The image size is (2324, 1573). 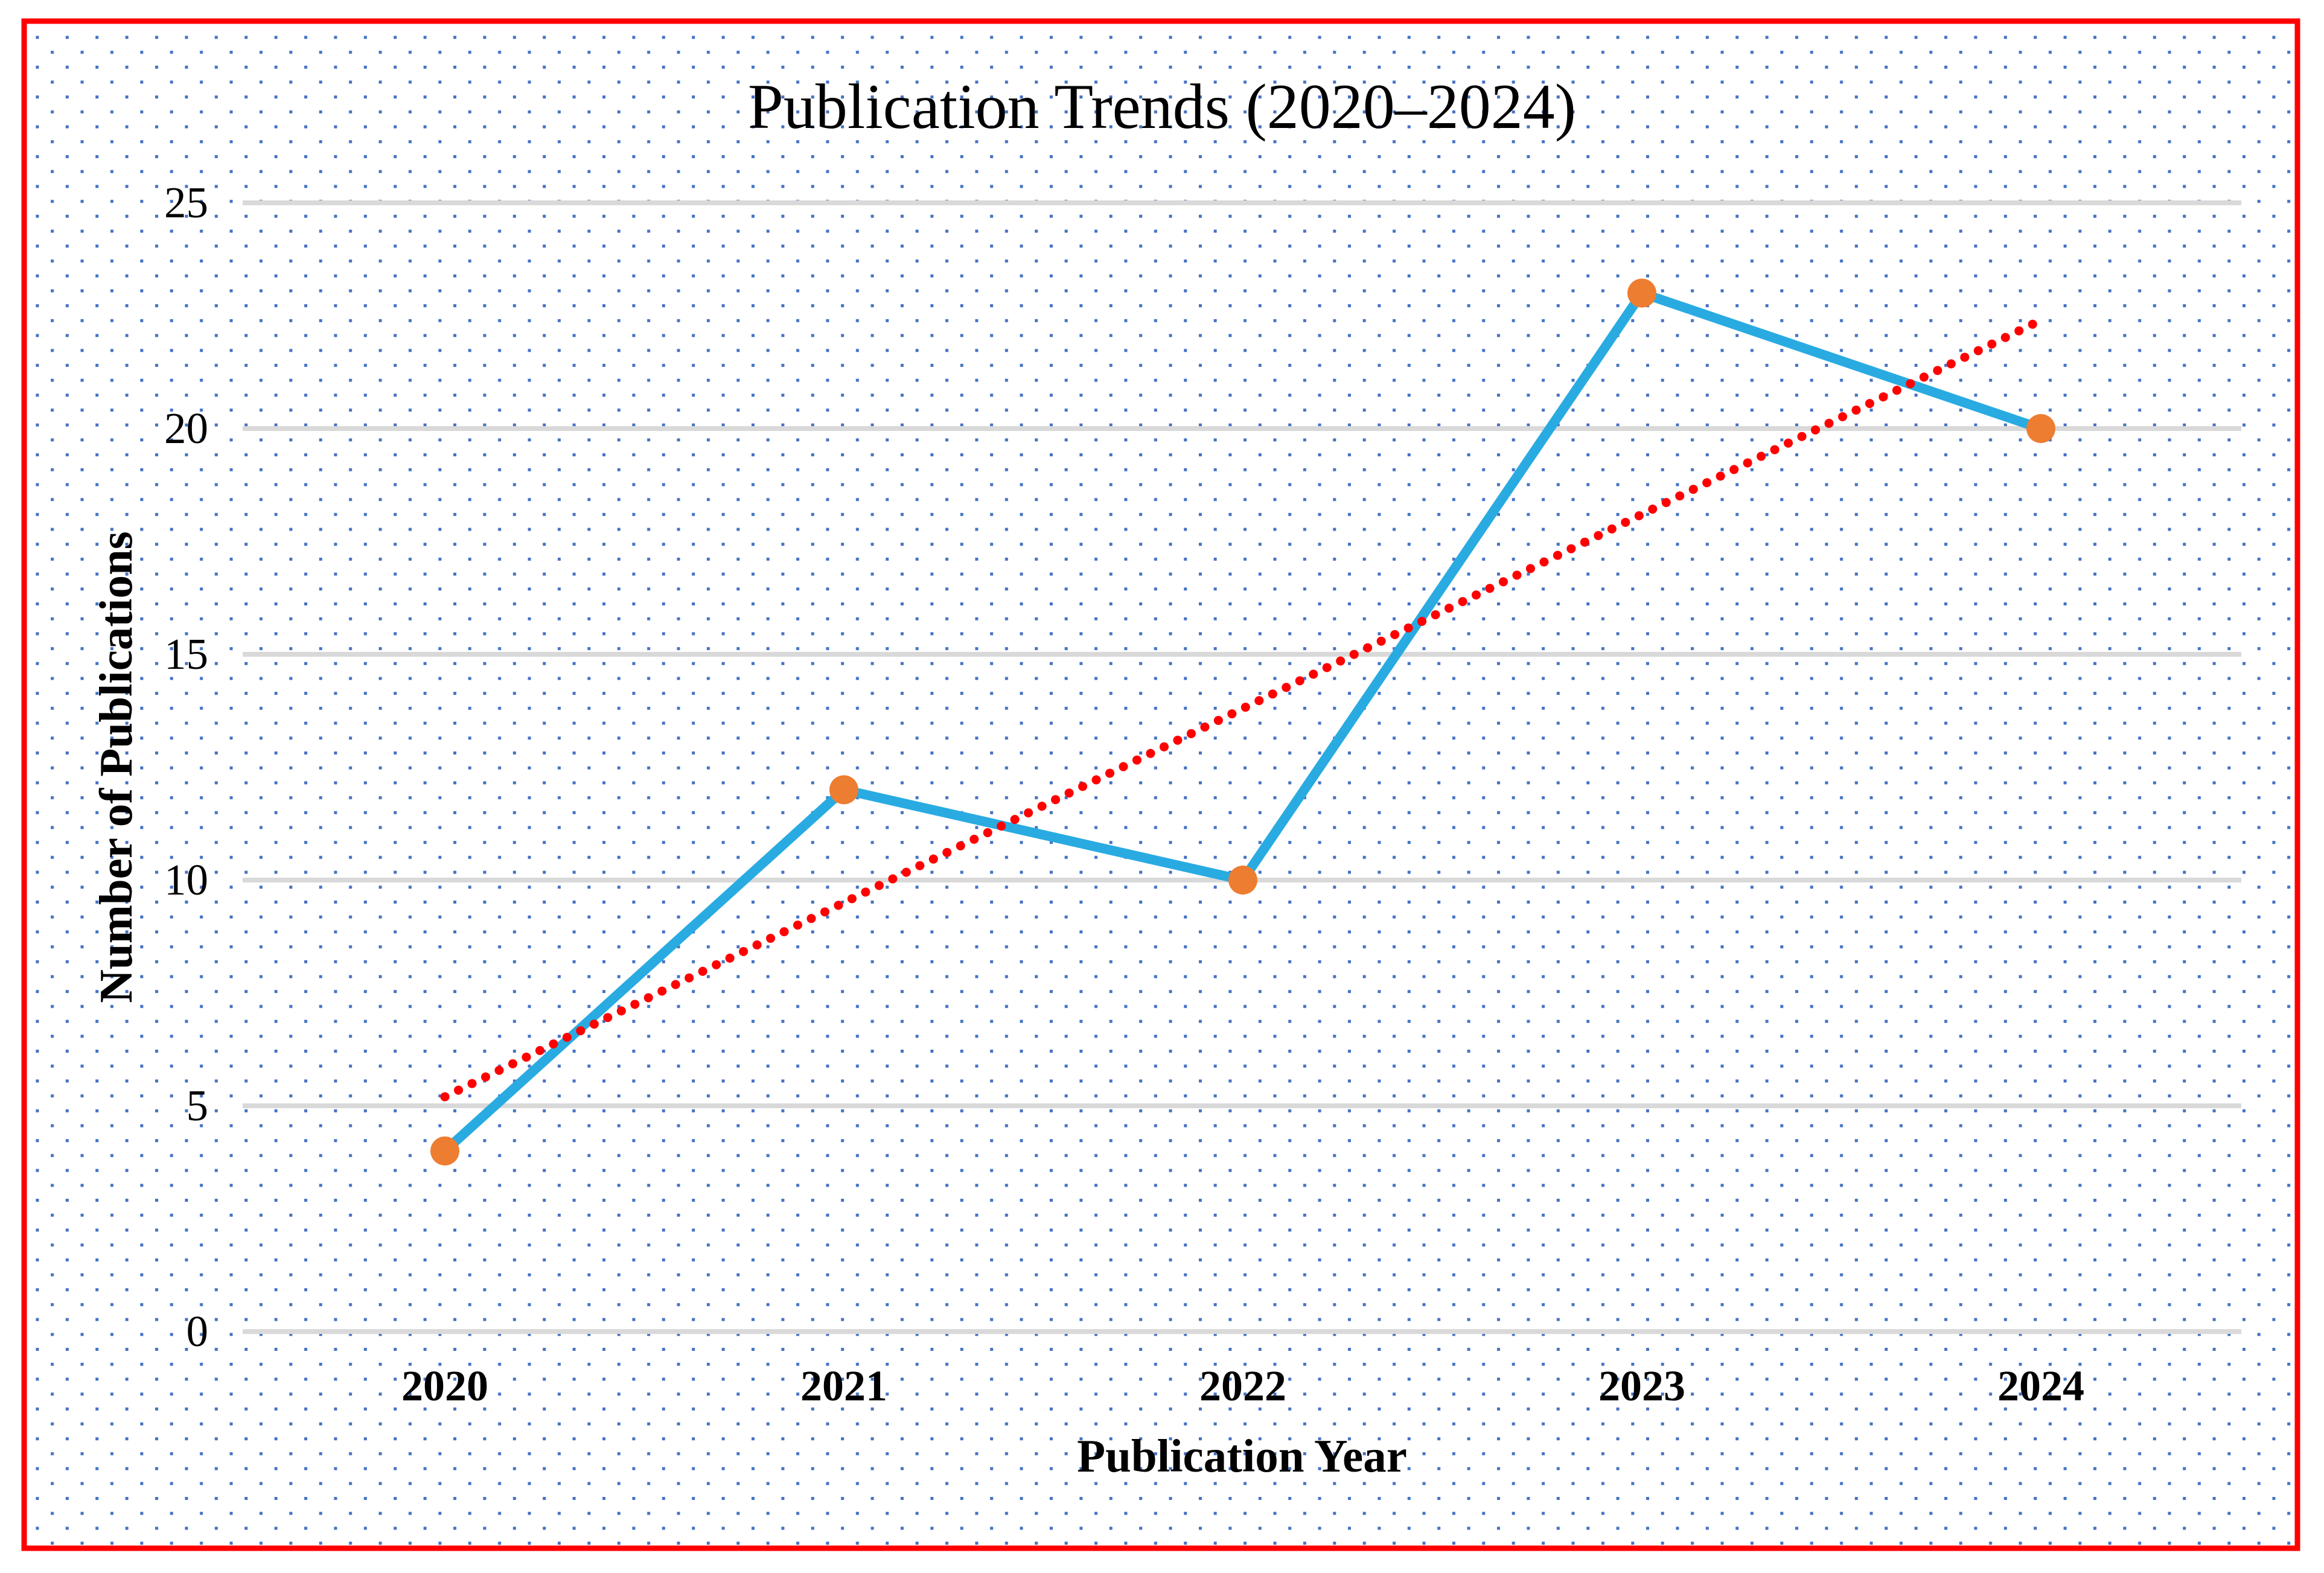 I want to click on y-tick-label: 20, so click(x=186, y=429).